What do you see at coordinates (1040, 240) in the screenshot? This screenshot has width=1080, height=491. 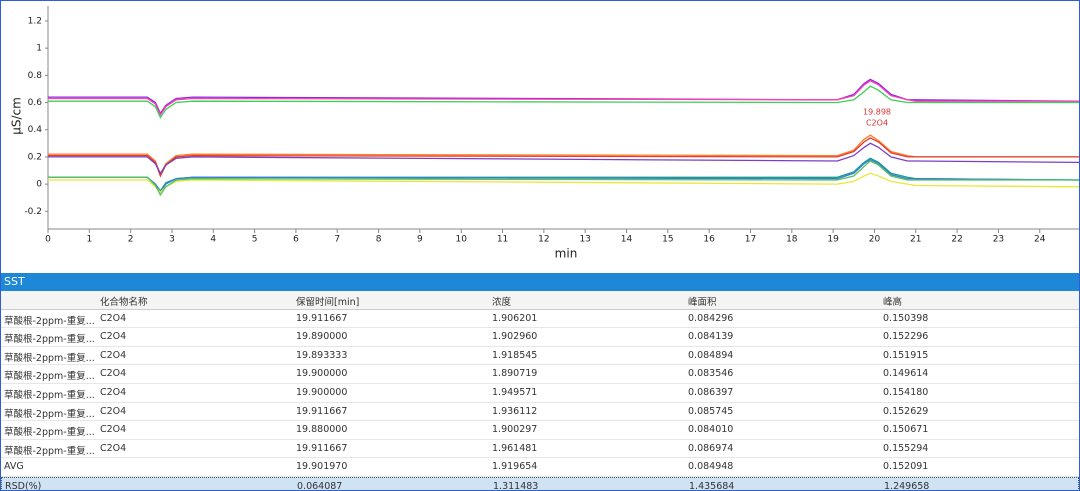 I see `x-tick-label: 24` at bounding box center [1040, 240].